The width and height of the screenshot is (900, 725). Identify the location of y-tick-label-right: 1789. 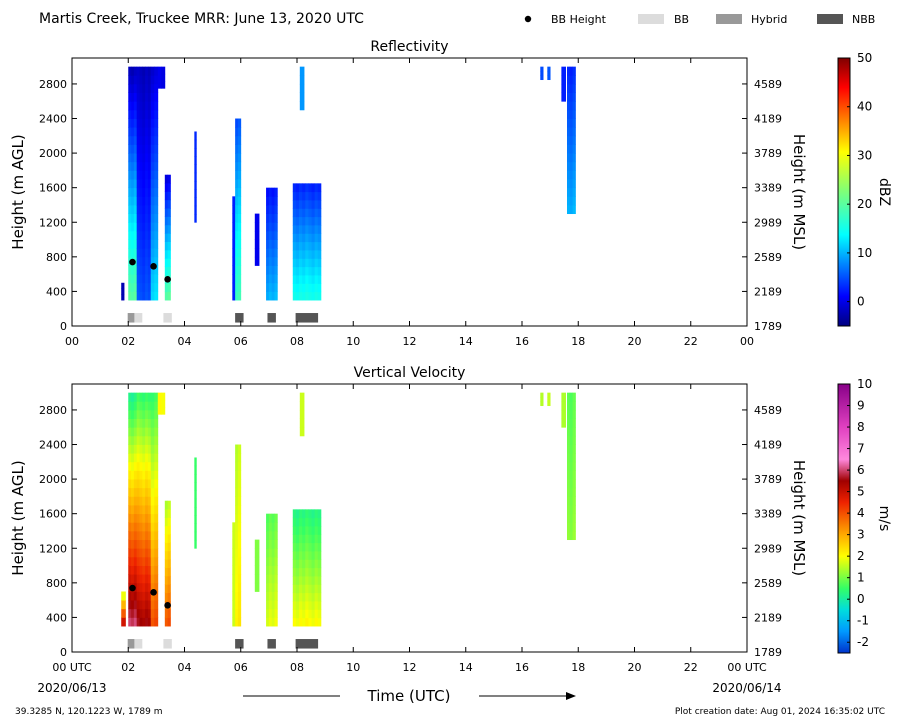
(768, 652).